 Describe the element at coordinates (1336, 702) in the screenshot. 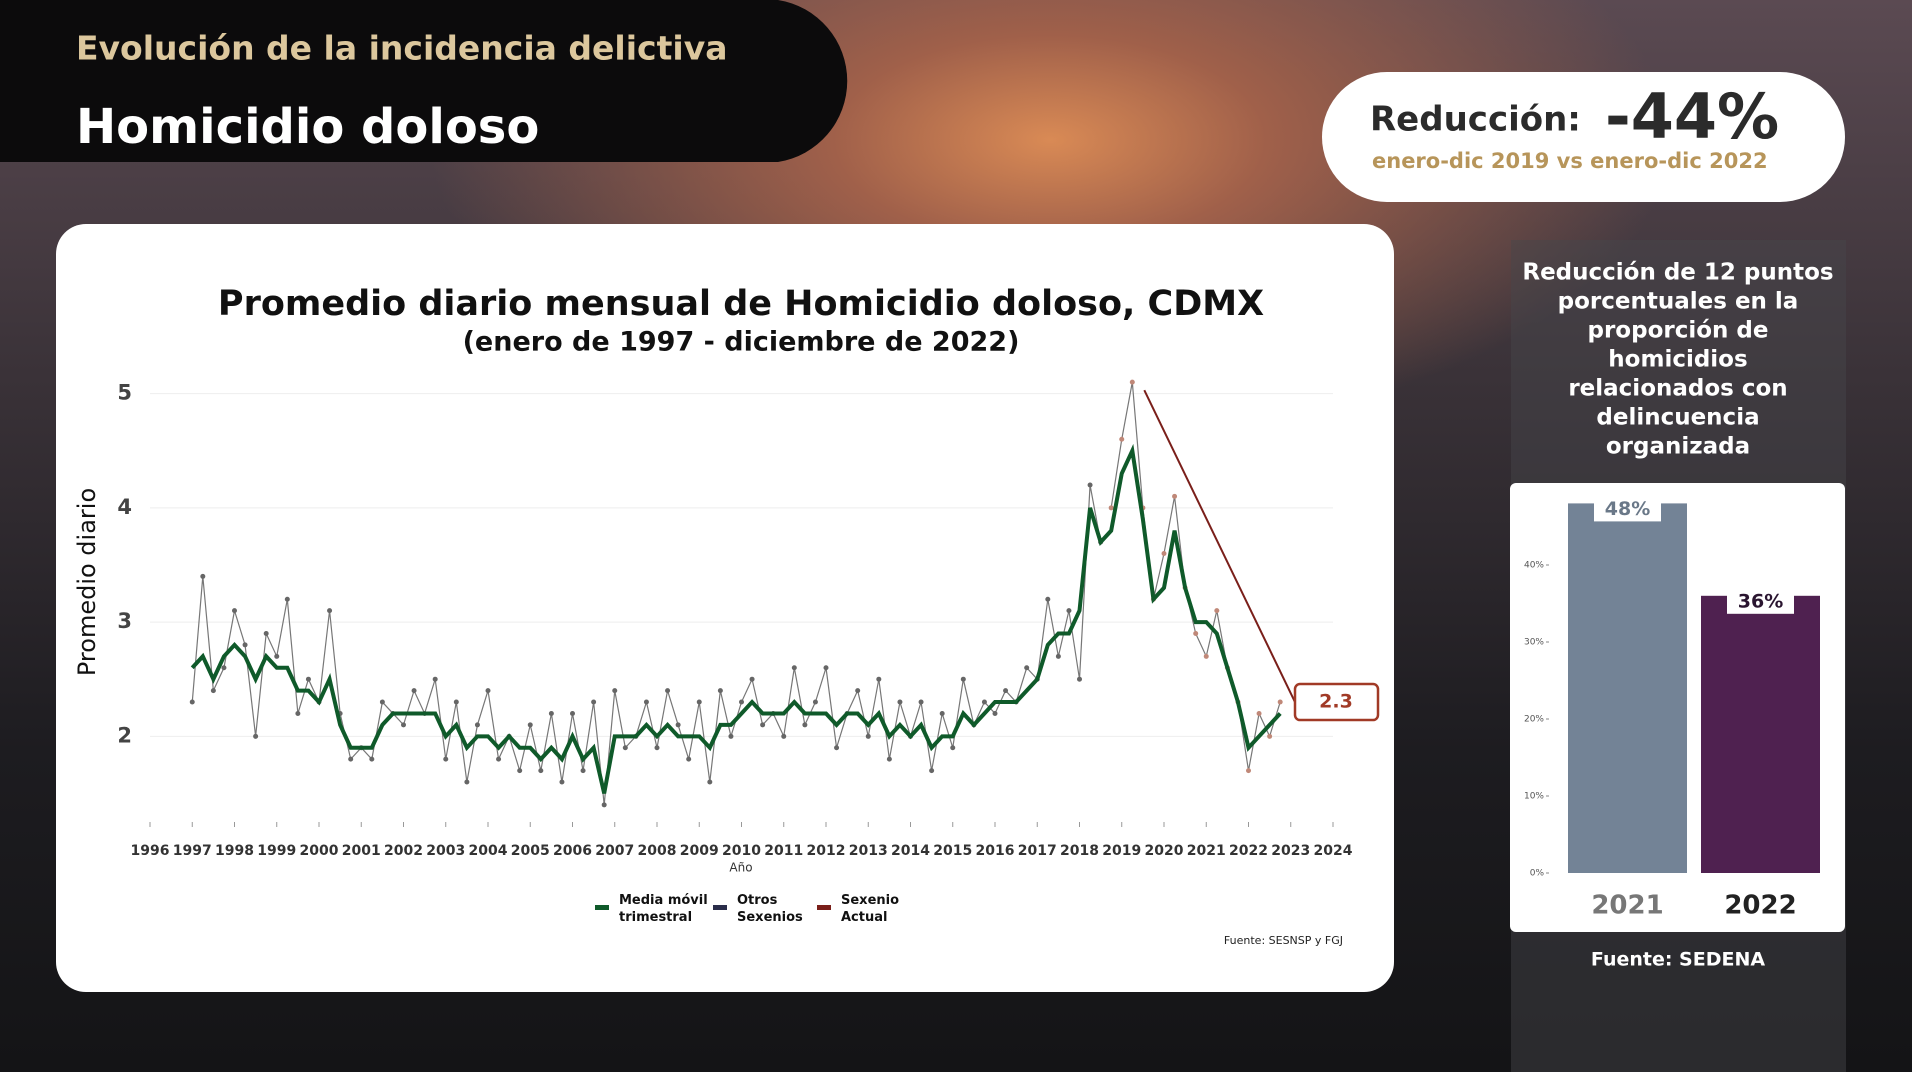

I see `end-value-label: 2.3` at that location.